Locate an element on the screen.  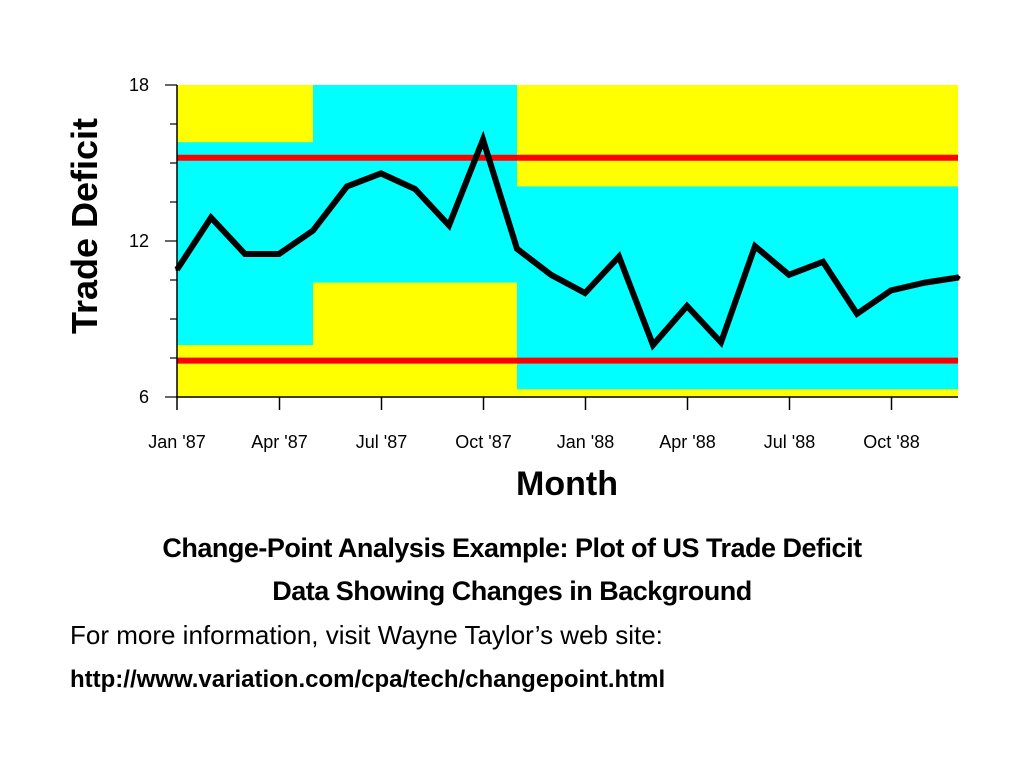
x-tick-label: Jan '88 is located at coordinates (585, 442).